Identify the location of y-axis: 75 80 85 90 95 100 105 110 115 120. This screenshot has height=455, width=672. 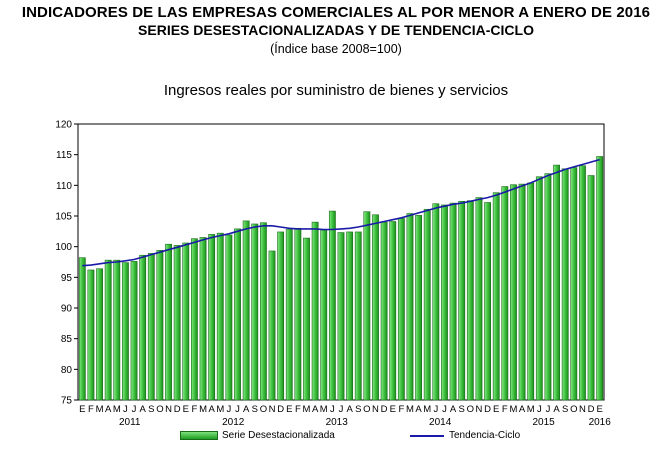
(66, 263).